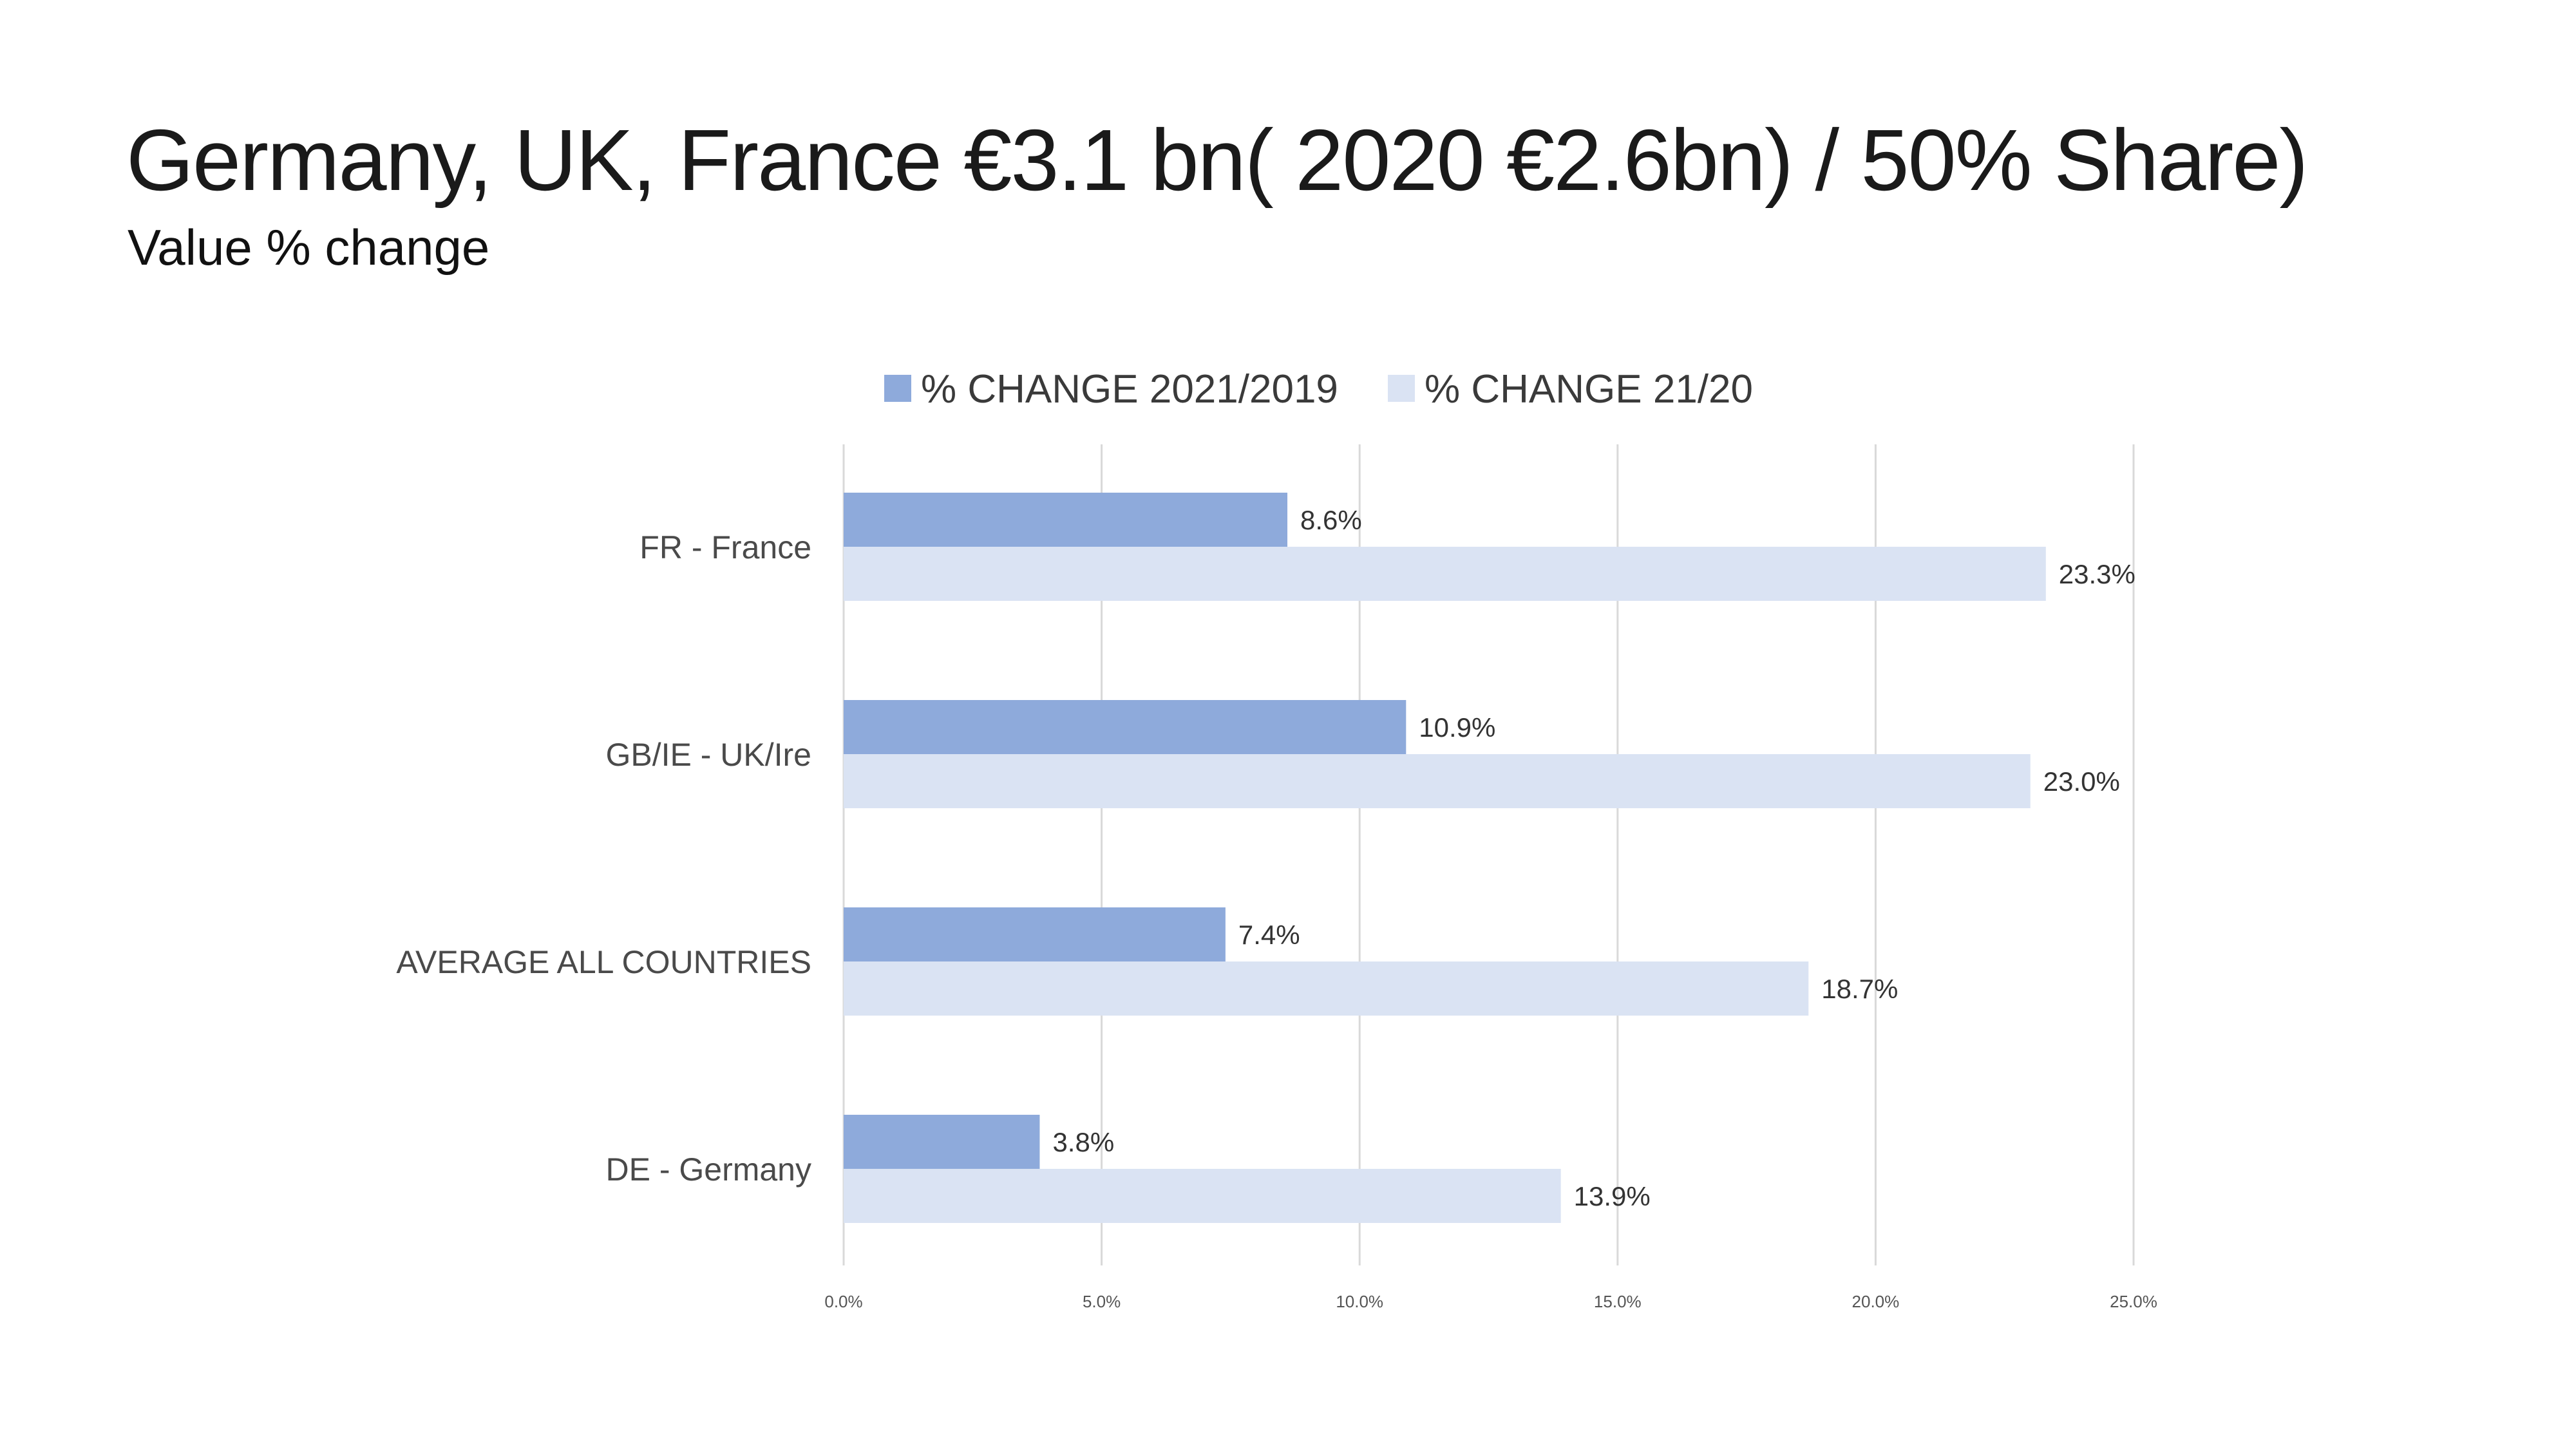  I want to click on data-label: 10.9%, so click(1457, 727).